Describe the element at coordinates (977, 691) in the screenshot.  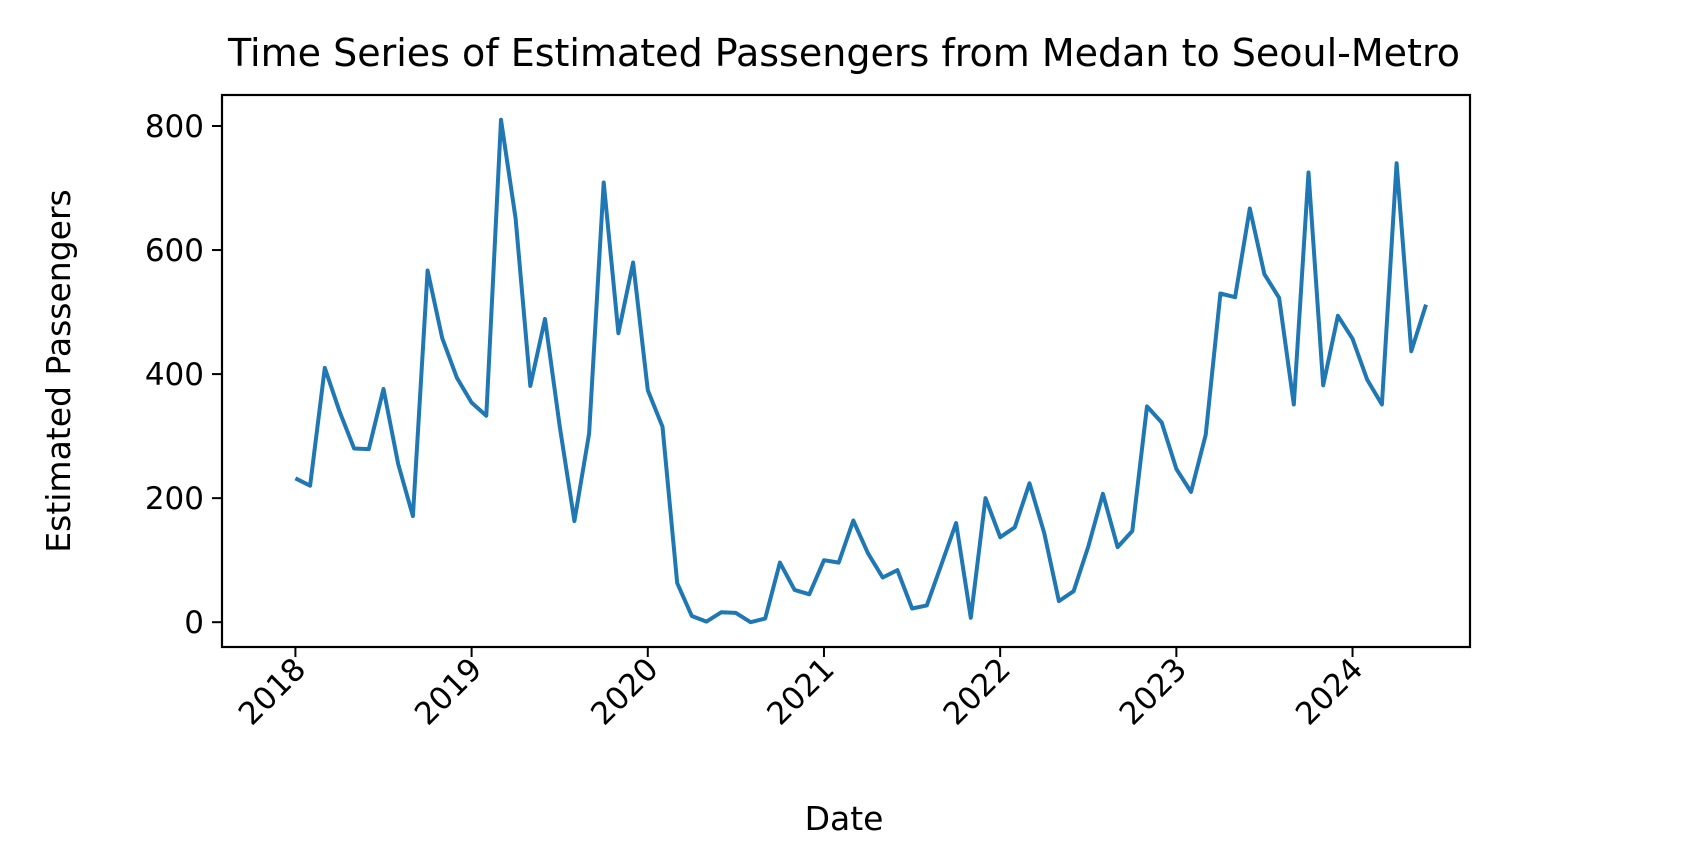
I see `x-tick-label: 2022` at that location.